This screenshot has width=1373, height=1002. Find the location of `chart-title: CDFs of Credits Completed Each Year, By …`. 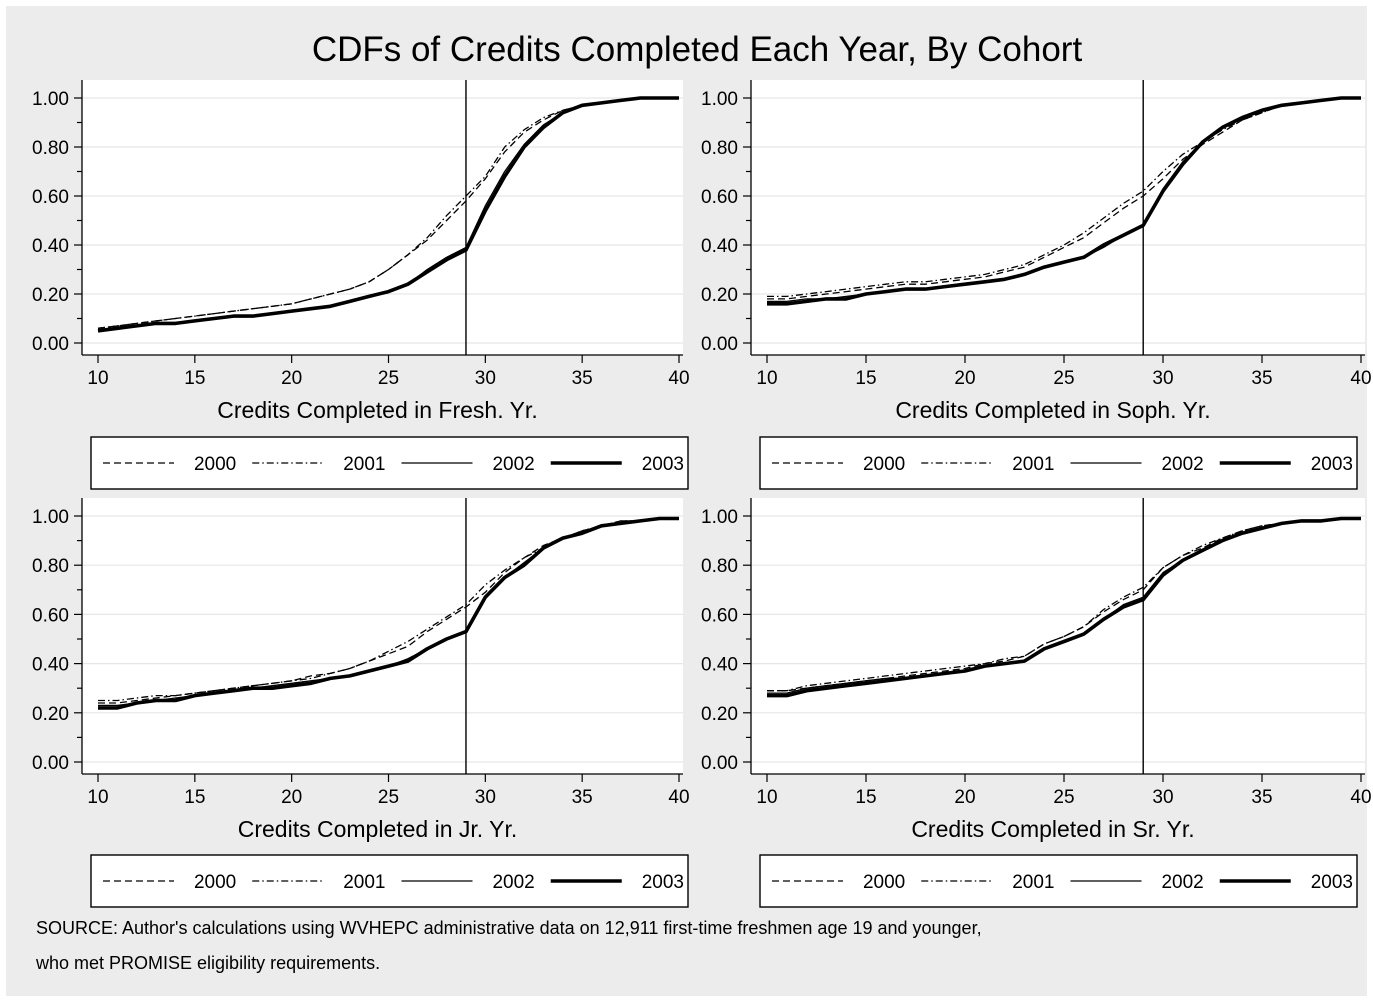

chart-title: CDFs of Credits Completed Each Year, By … is located at coordinates (697, 49).